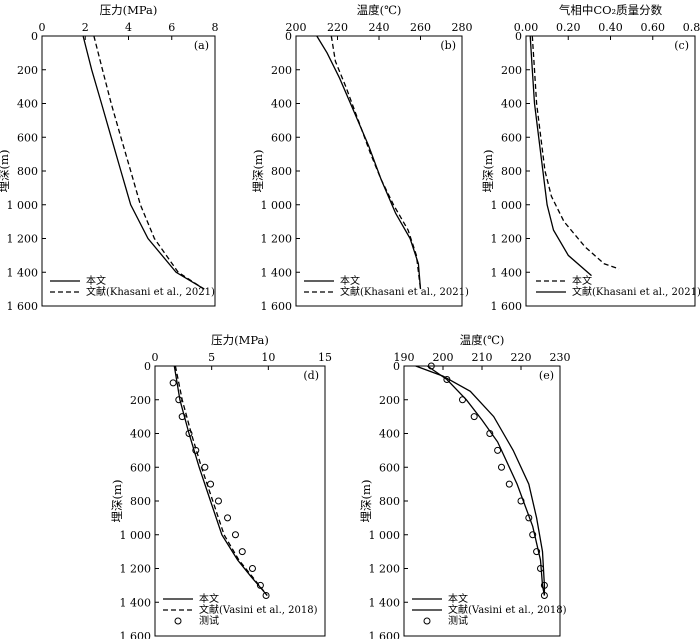  Describe the element at coordinates (611, 10) in the screenshot. I see `x-axis-title: 气相中CO₂质量分数` at that location.